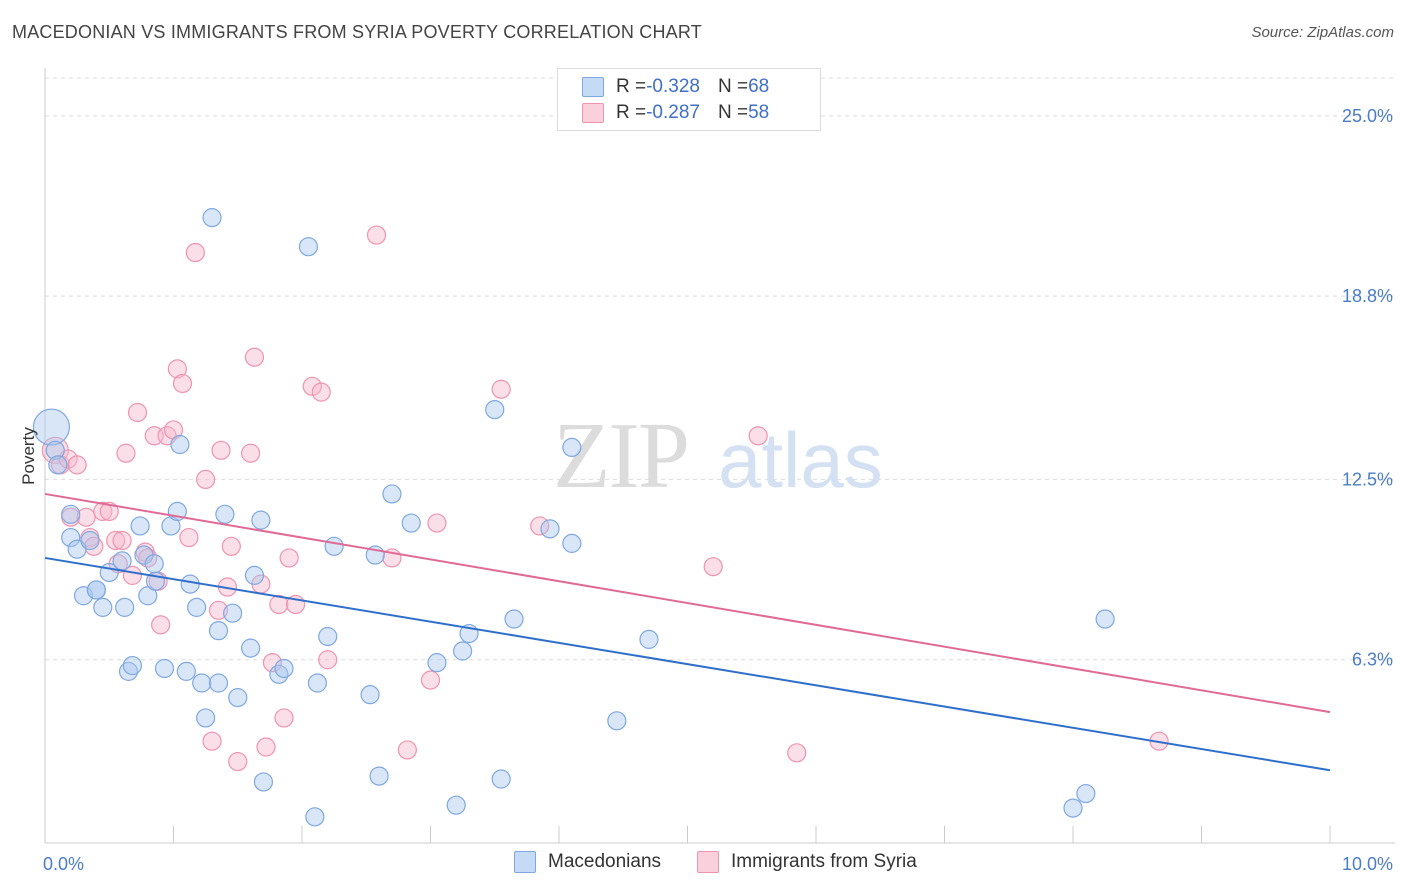  Describe the element at coordinates (1367, 864) in the screenshot. I see `x-tick-label-1: 10.0%` at that location.